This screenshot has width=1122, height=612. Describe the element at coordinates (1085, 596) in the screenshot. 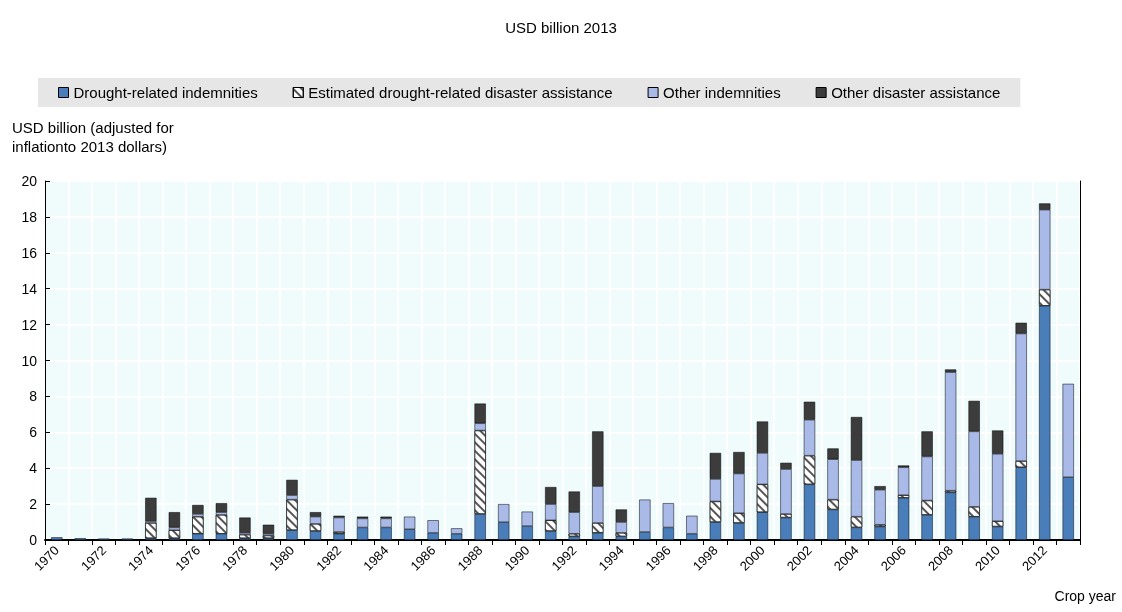

I see `x-axis-title: Crop year` at that location.